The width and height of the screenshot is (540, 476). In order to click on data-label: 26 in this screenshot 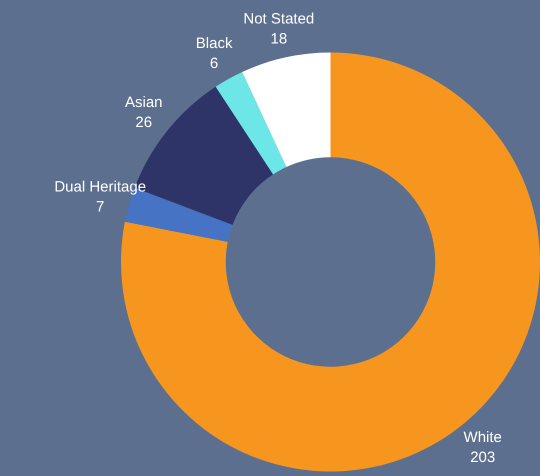, I will do `click(143, 123)`.